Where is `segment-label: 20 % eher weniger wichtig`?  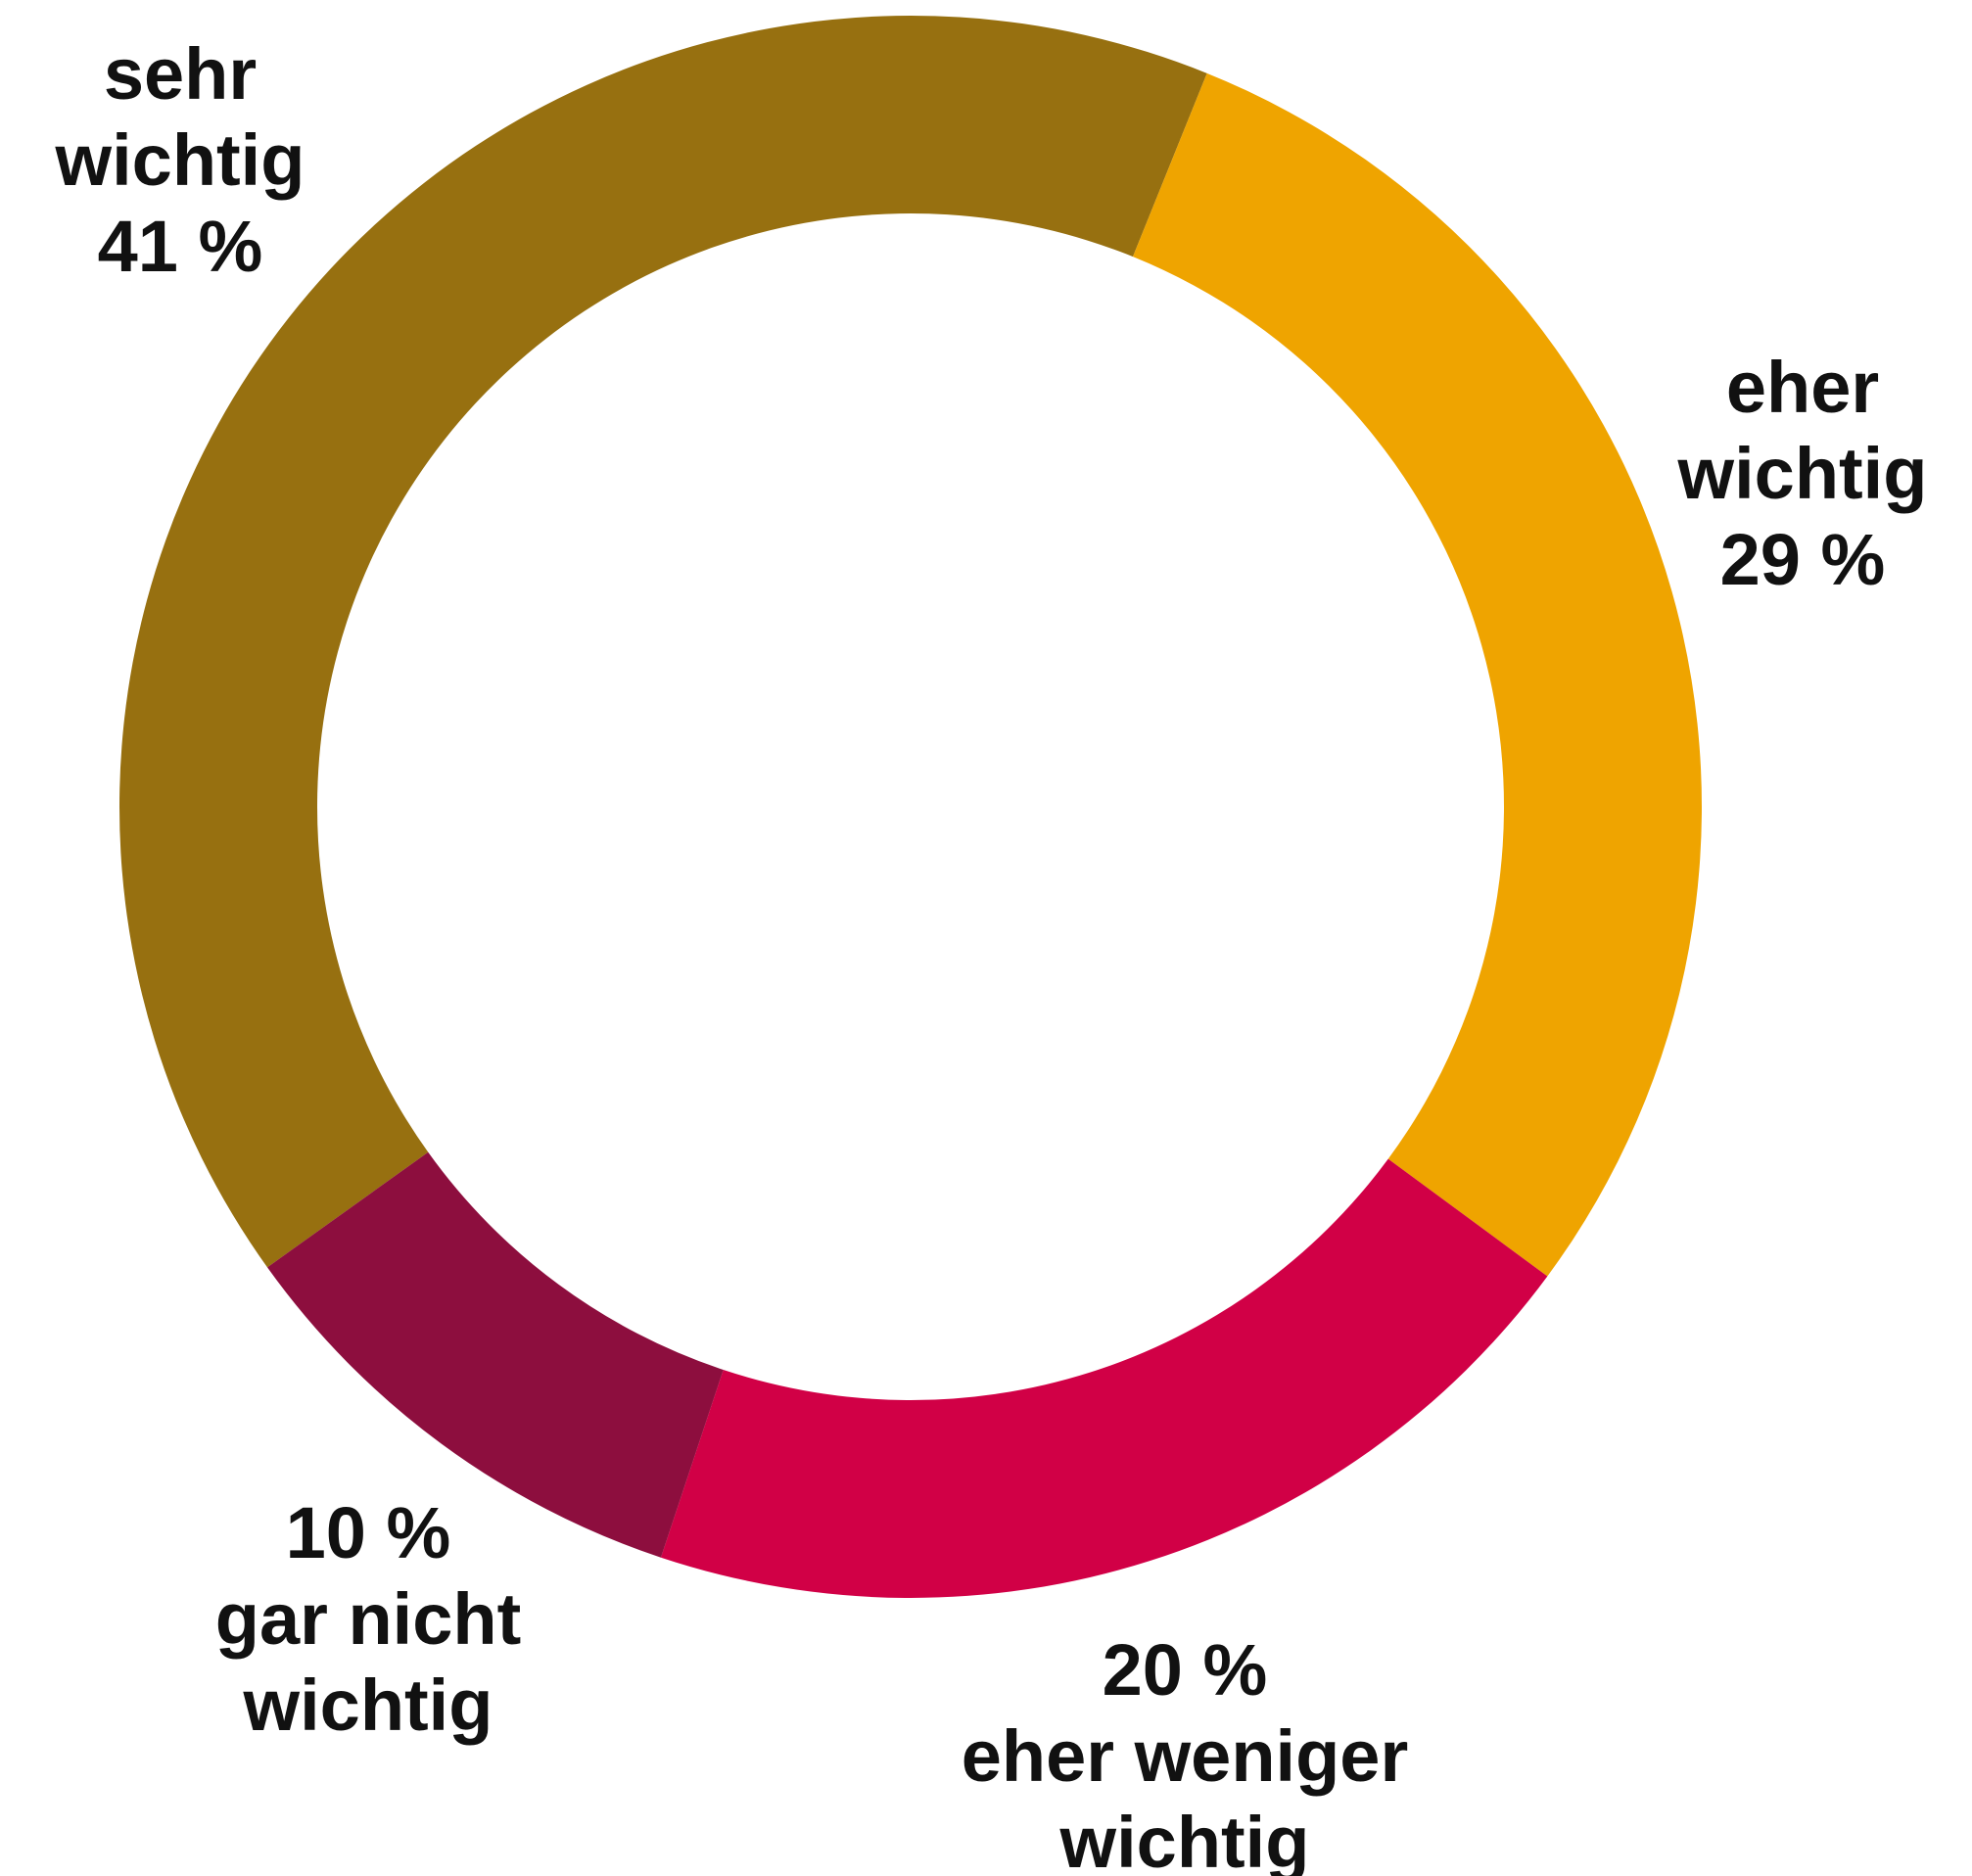
segment-label: 20 % eher weniger wichtig is located at coordinates (1184, 1751).